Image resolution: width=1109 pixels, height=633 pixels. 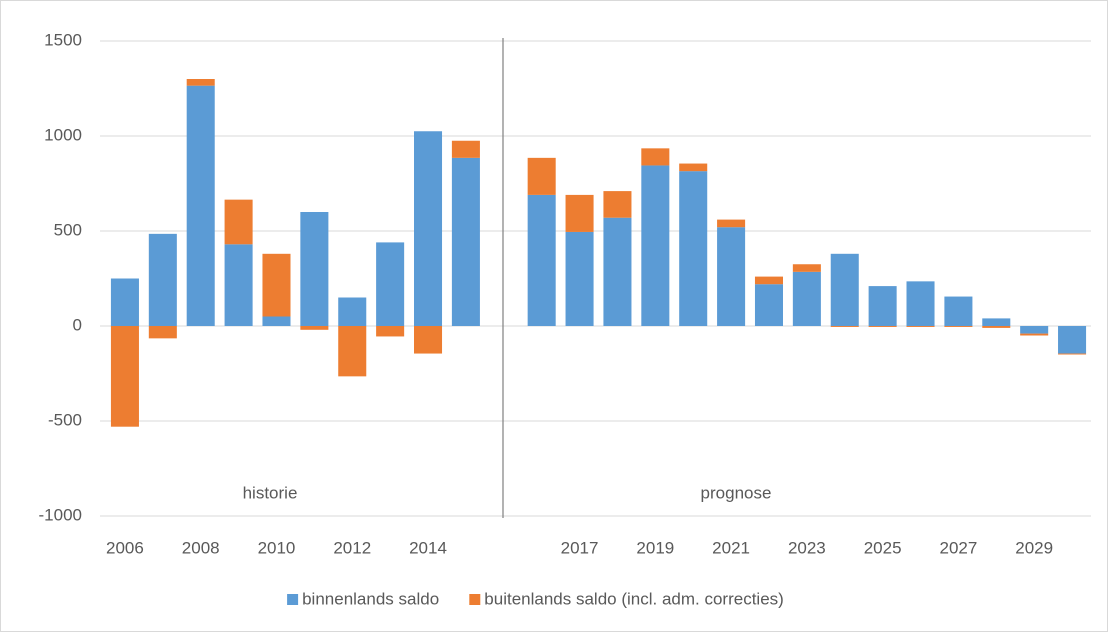 What do you see at coordinates (65, 419) in the screenshot?
I see `y-tick-label: -500` at bounding box center [65, 419].